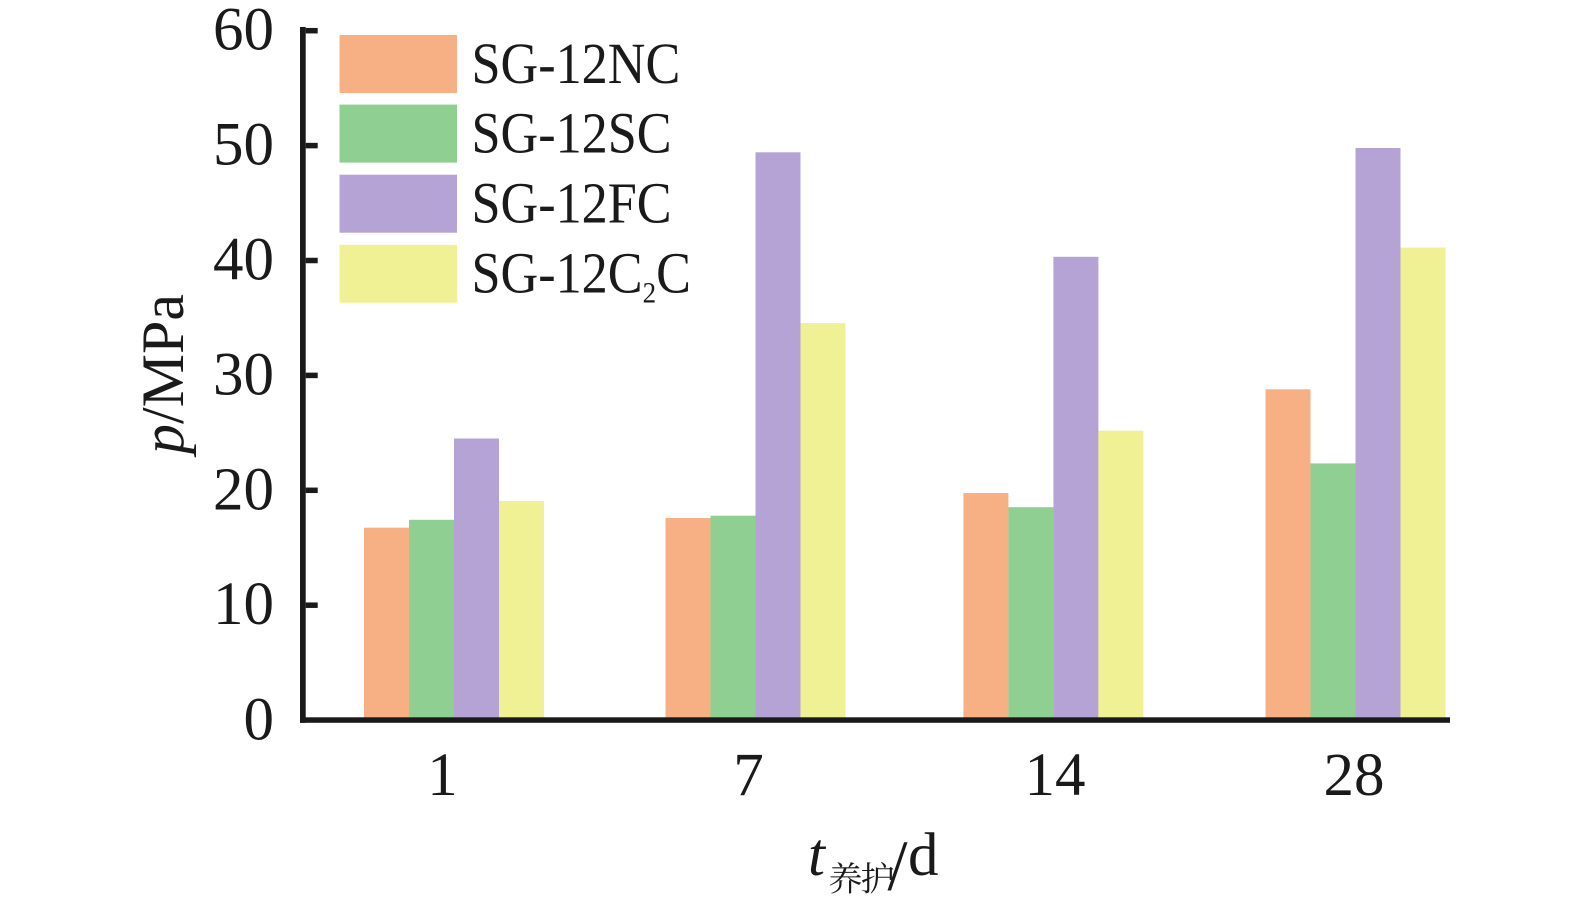 This screenshot has width=1575, height=908. Describe the element at coordinates (572, 133) in the screenshot. I see `svg-text: SG-12SC` at that location.